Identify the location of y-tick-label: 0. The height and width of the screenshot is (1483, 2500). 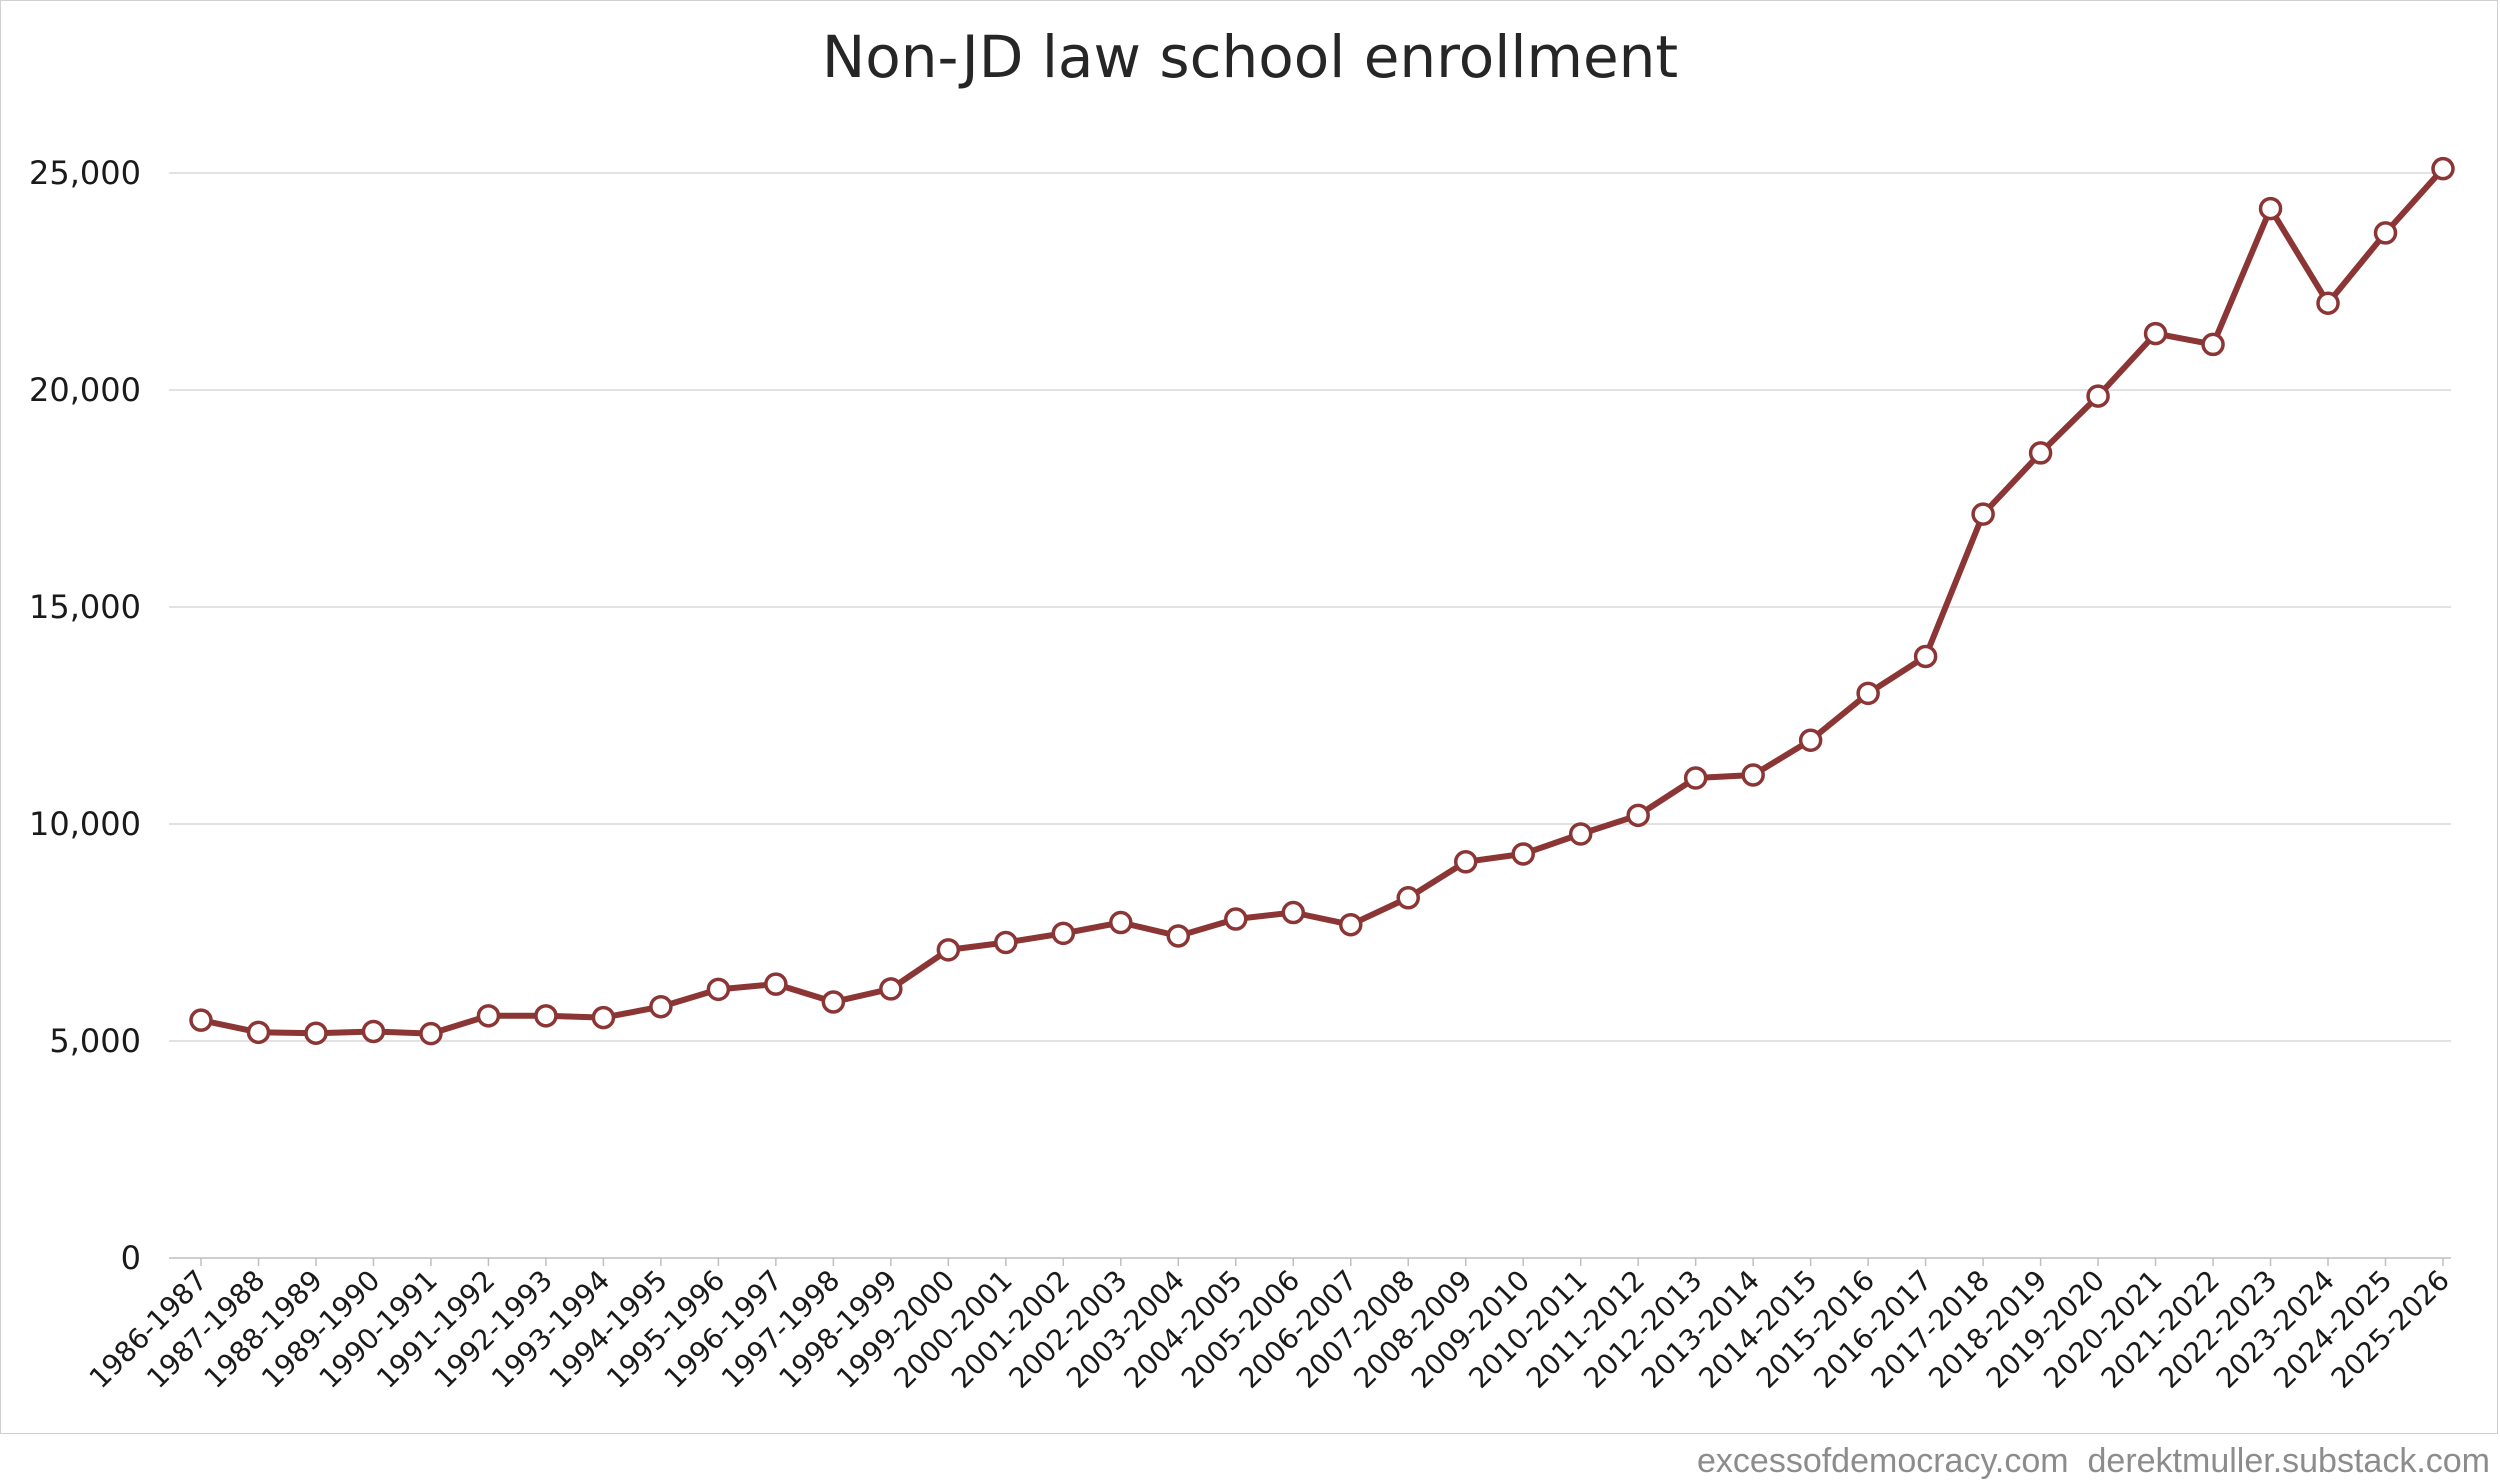
(131, 1258).